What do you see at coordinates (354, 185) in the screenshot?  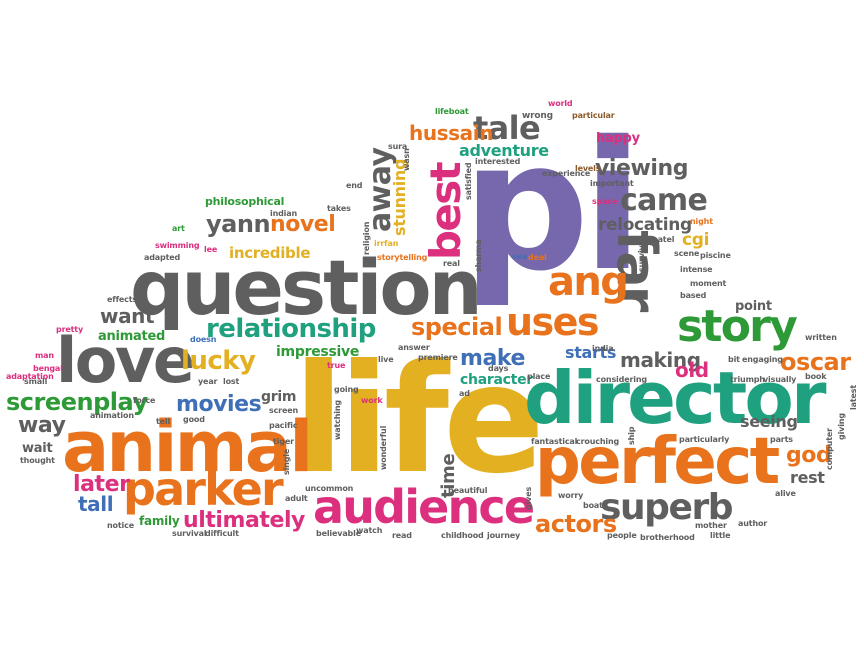 I see `word-end: end` at bounding box center [354, 185].